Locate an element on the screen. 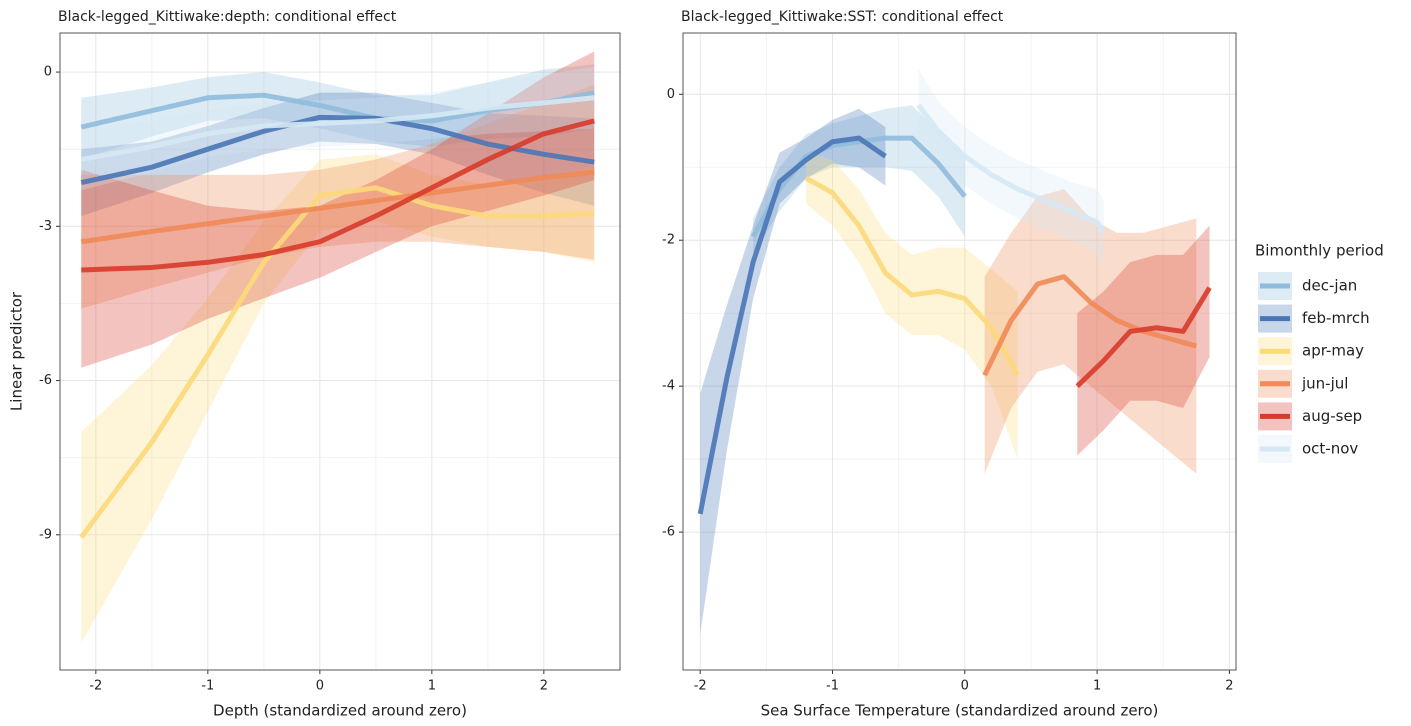 Image resolution: width=1411 pixels, height=726 pixels. legend-label: feb-mrch is located at coordinates (1336, 318).